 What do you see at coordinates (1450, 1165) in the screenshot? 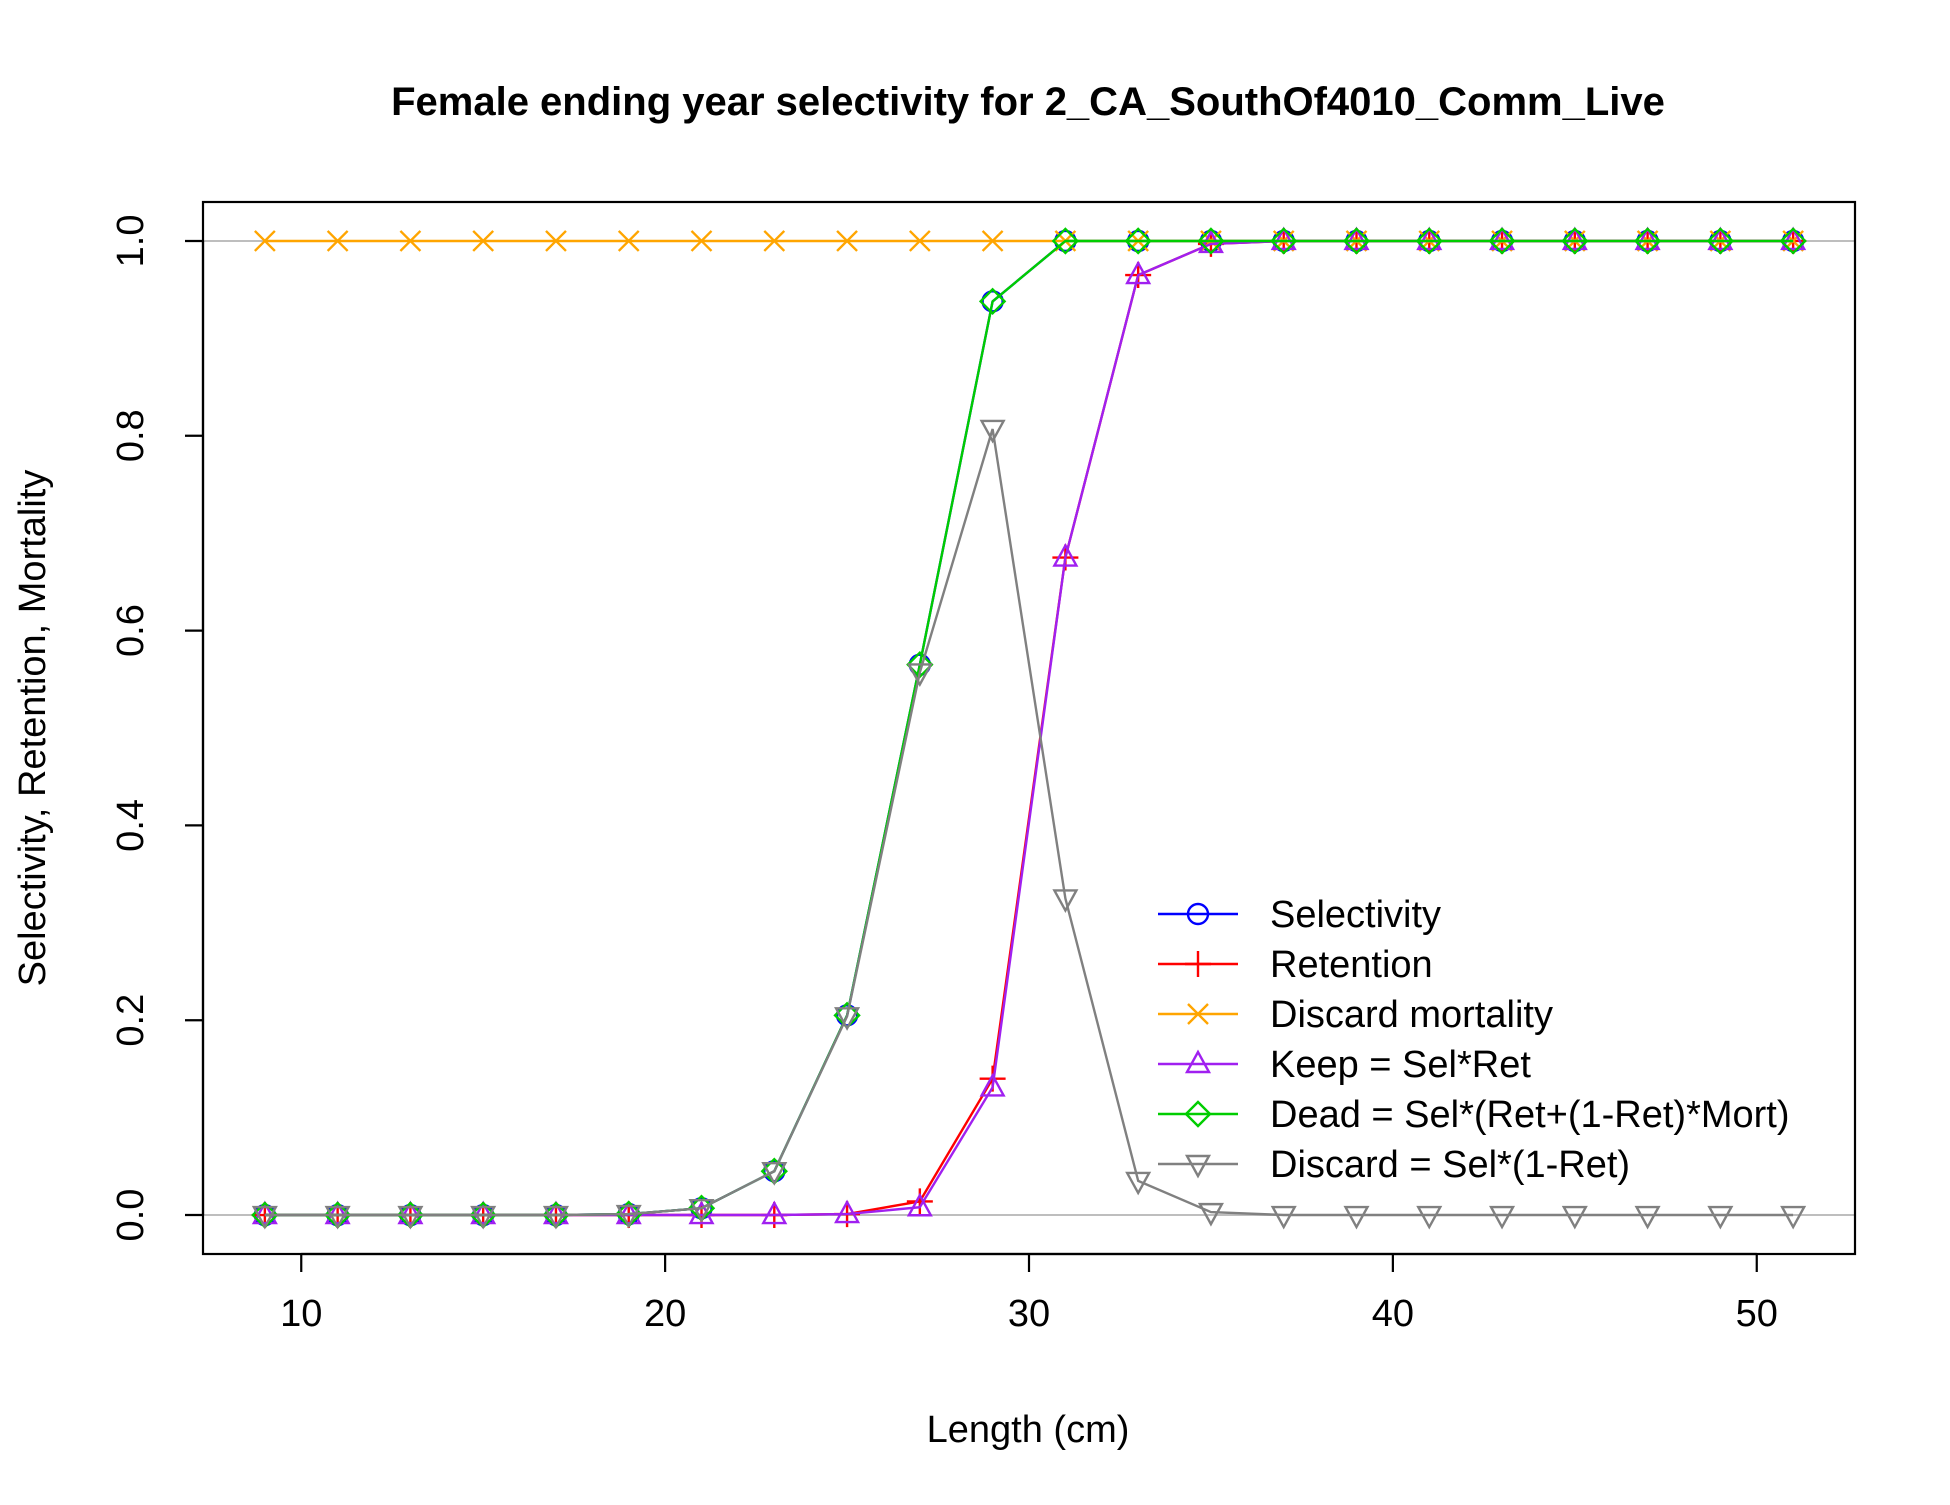
I see `legend-label: Discard = Sel*(1-Ret)` at bounding box center [1450, 1165].